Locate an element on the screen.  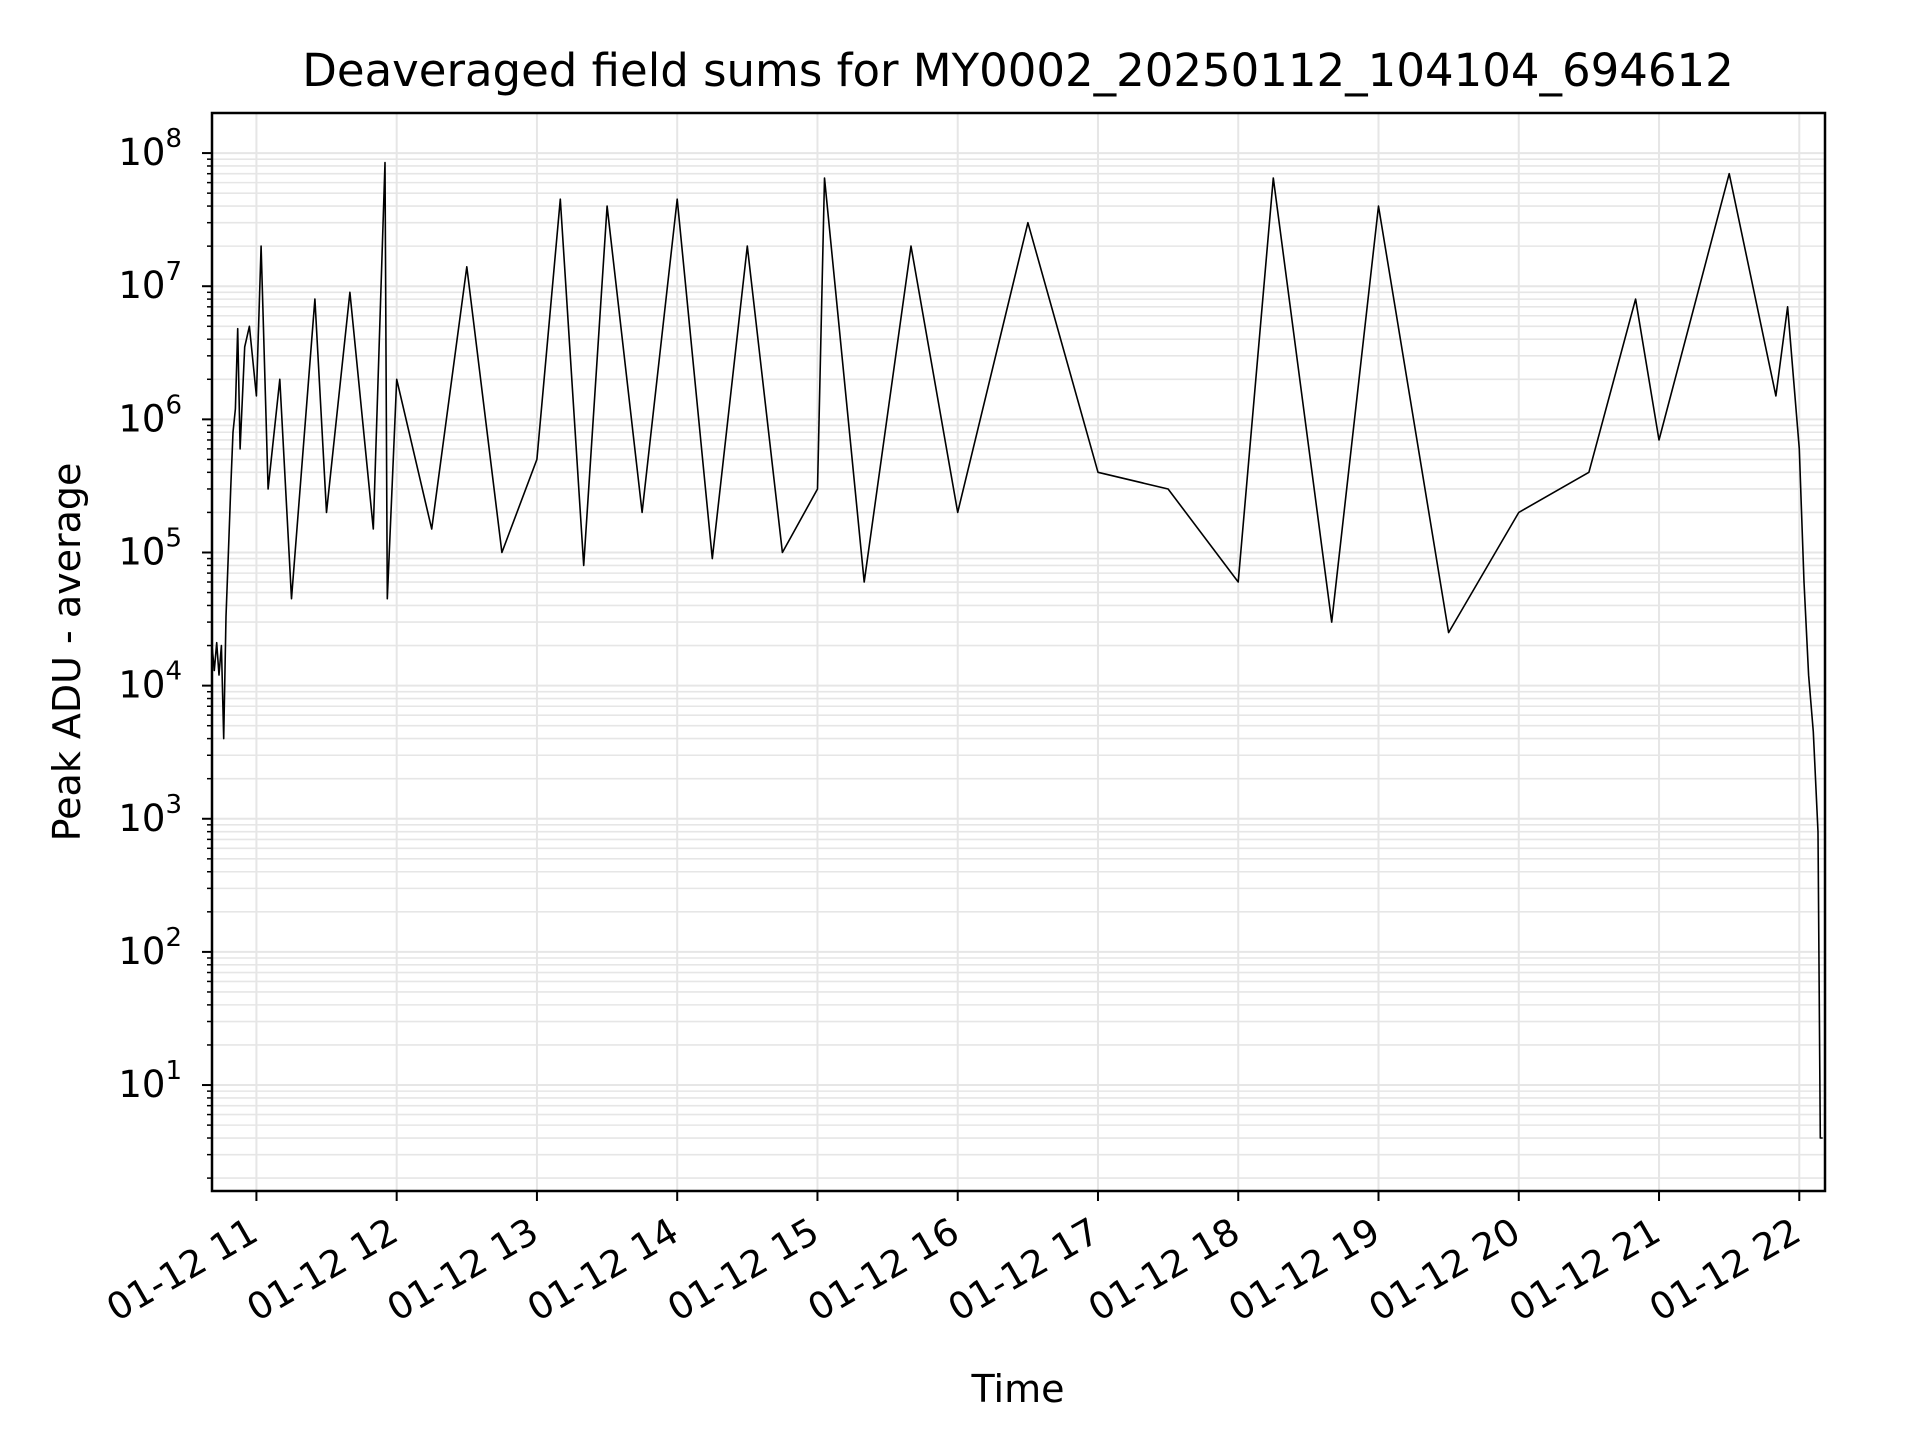
x-tick-label: 01-12 13 is located at coordinates (463, 1270).